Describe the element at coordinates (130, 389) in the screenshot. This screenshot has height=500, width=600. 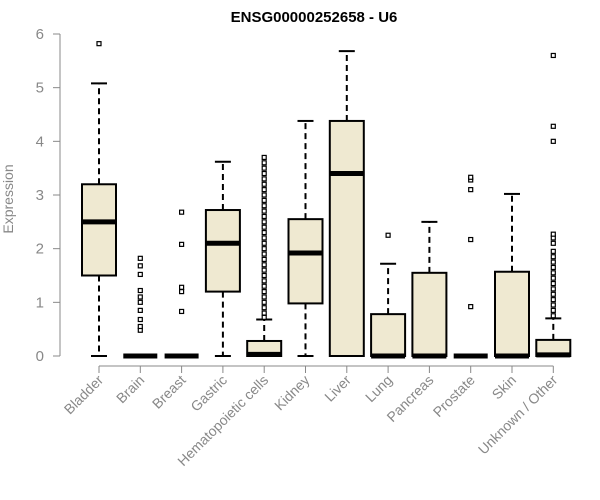
I see `x-tick-label: Brain` at that location.